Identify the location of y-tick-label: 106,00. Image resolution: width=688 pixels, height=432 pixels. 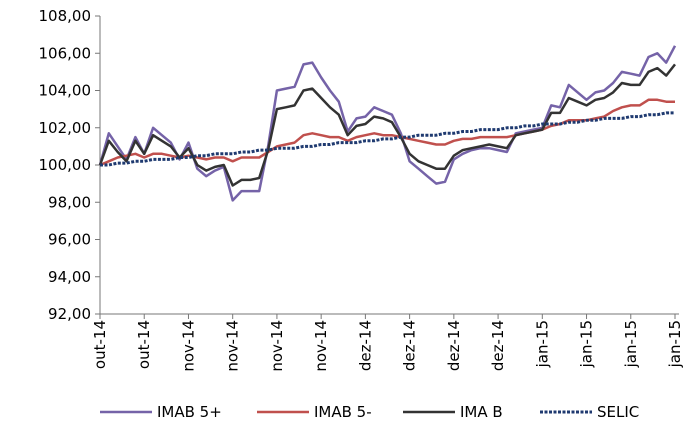
(65, 53).